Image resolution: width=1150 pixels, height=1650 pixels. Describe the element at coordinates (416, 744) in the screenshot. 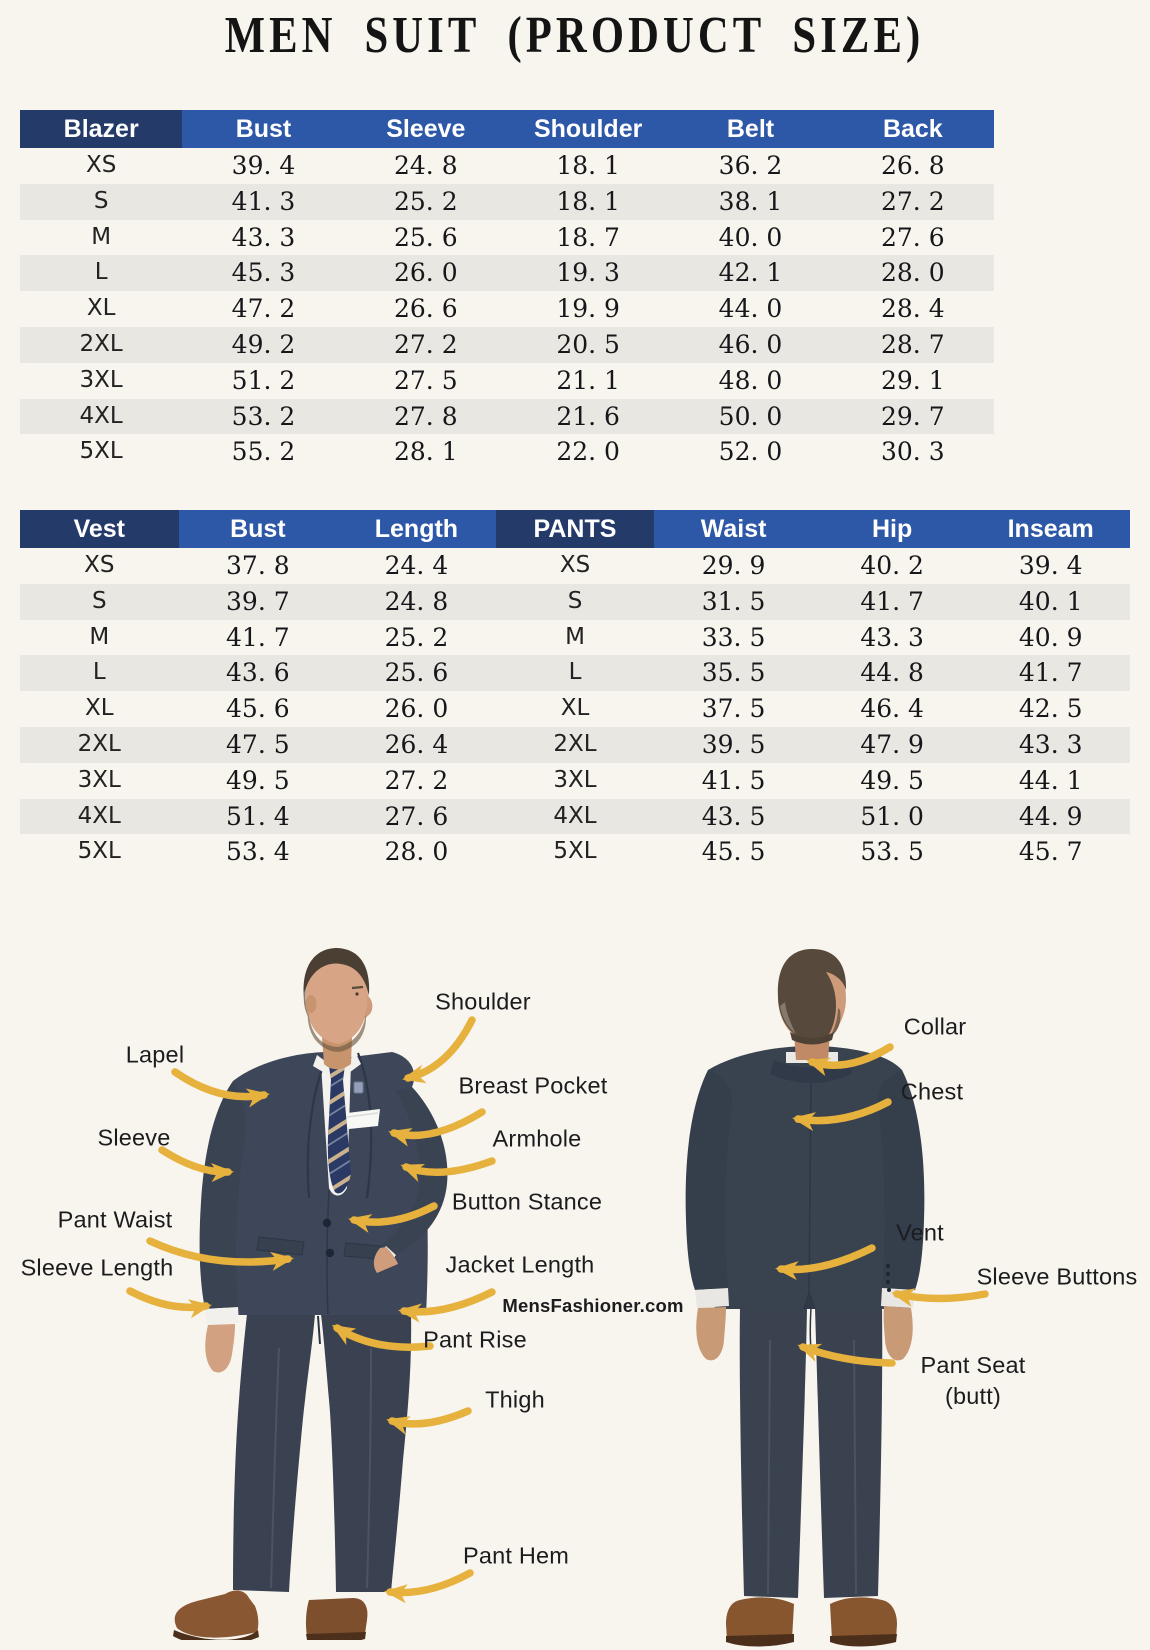

I see `table-cell: 26. 4` at that location.